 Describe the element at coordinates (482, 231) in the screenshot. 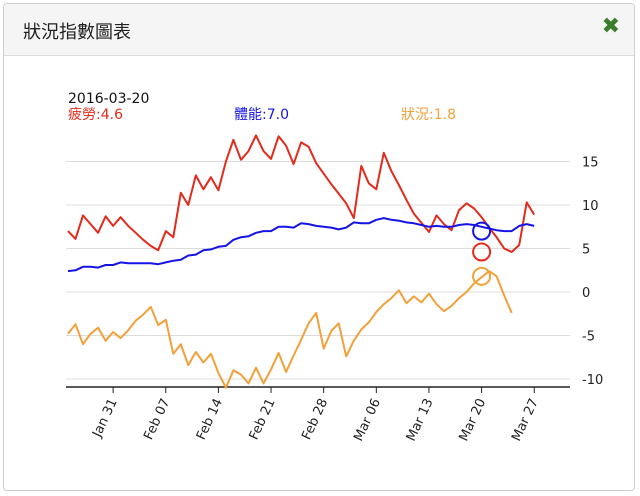

I see `highlight-marker-體能` at that location.